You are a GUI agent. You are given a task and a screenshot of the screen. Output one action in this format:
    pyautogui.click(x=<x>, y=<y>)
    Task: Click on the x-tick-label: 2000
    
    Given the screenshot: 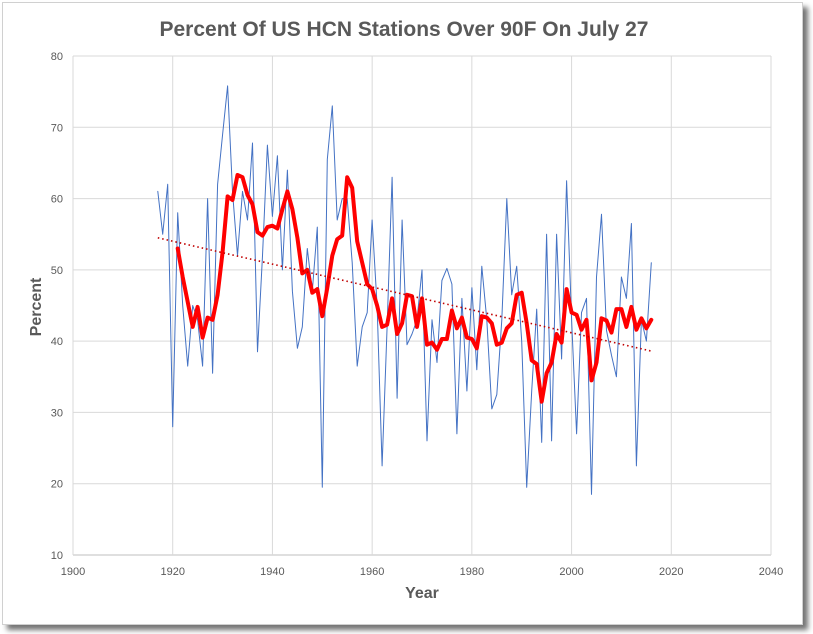 What is the action you would take?
    pyautogui.click(x=571, y=572)
    